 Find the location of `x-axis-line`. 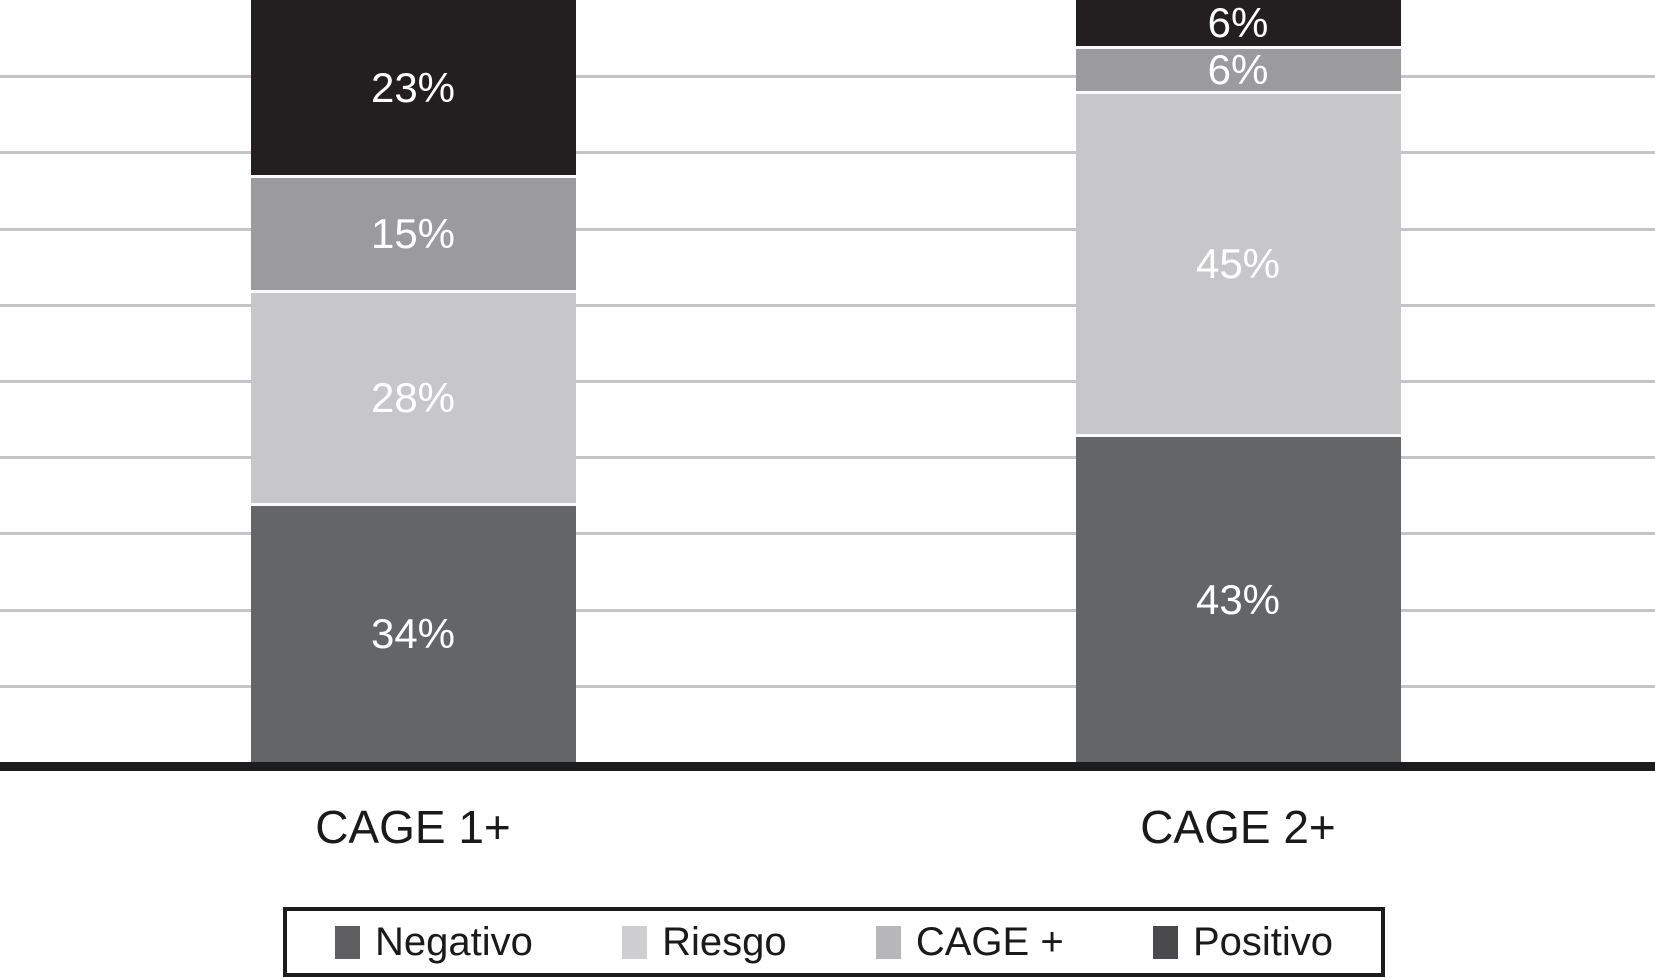

x-axis-line is located at coordinates (827, 766).